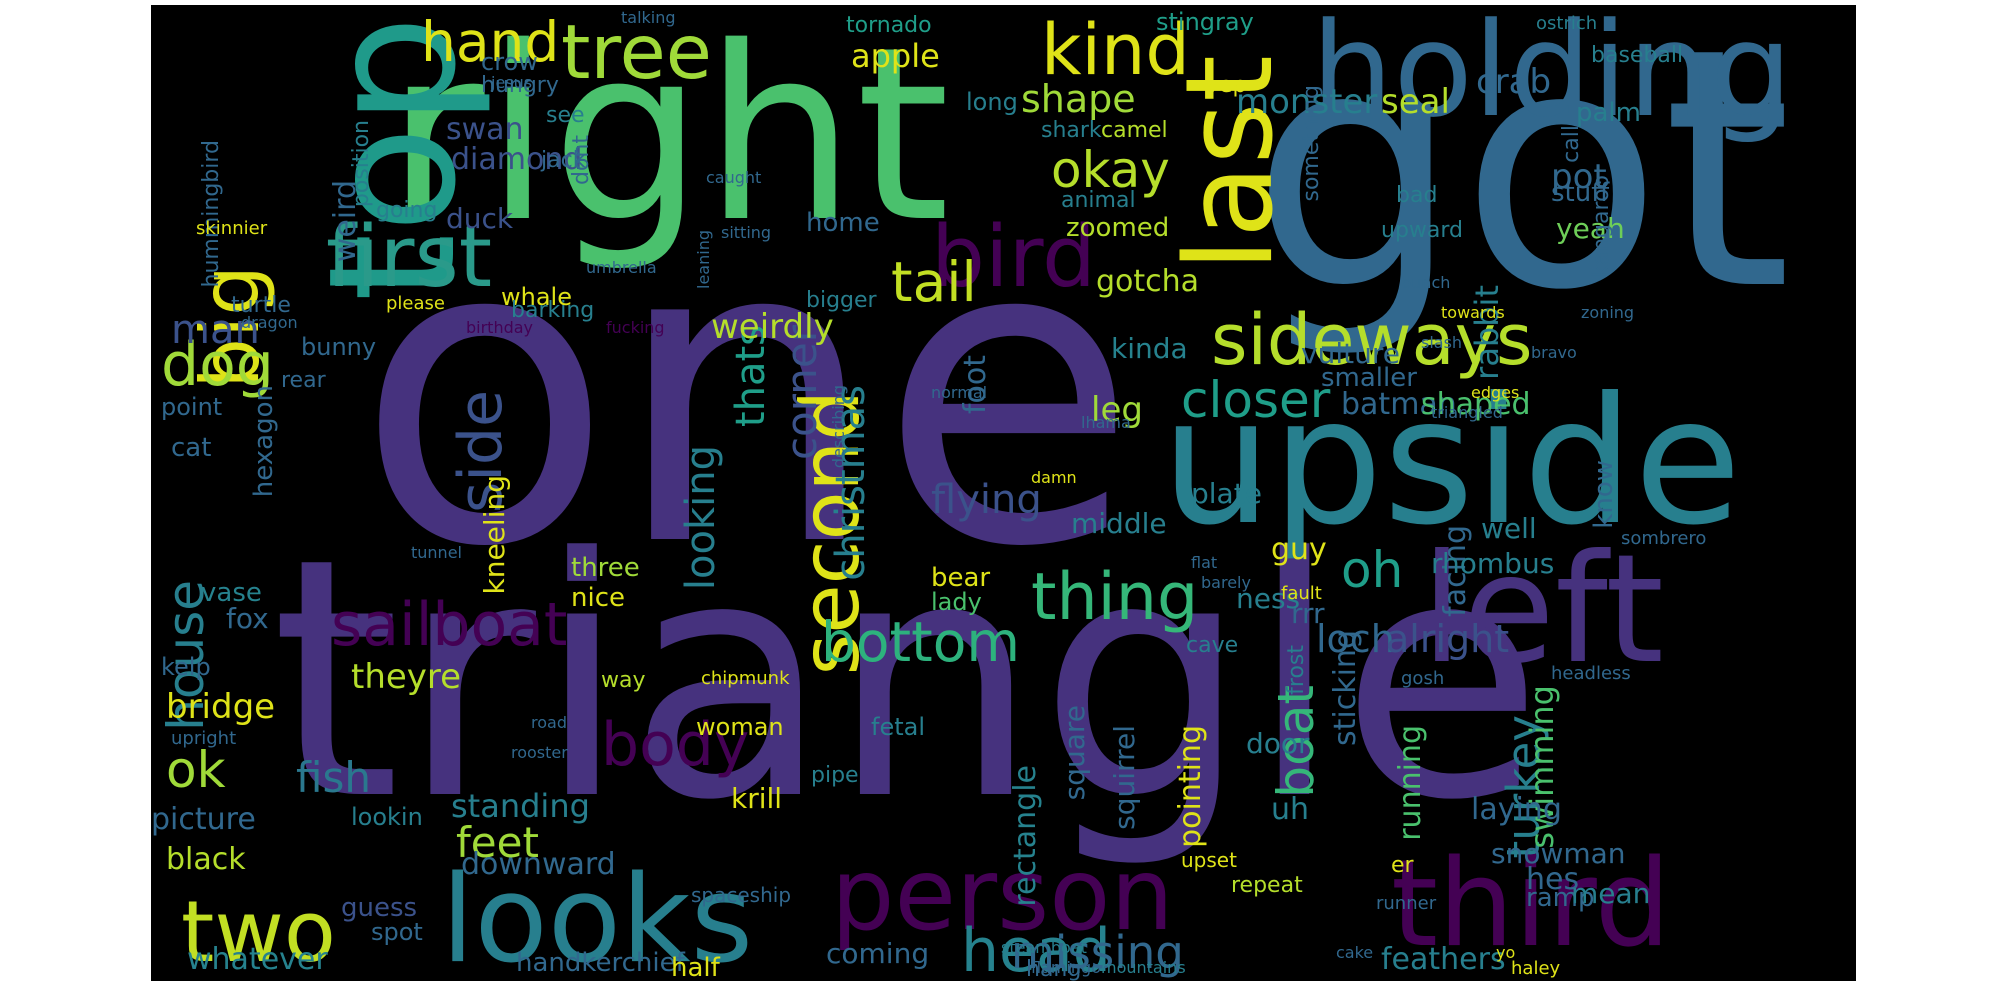 This screenshot has width=2000, height=1000. What do you see at coordinates (1209, 860) in the screenshot?
I see `word-upset: upset` at bounding box center [1209, 860].